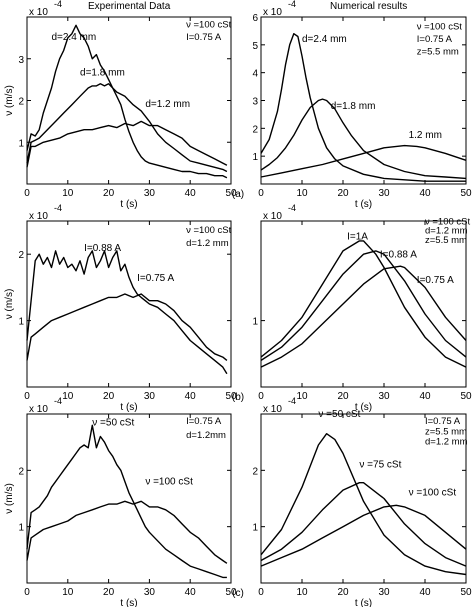 The width and height of the screenshot is (474, 607). I want to click on series-label-1: I=0.75 A, so click(155, 278).